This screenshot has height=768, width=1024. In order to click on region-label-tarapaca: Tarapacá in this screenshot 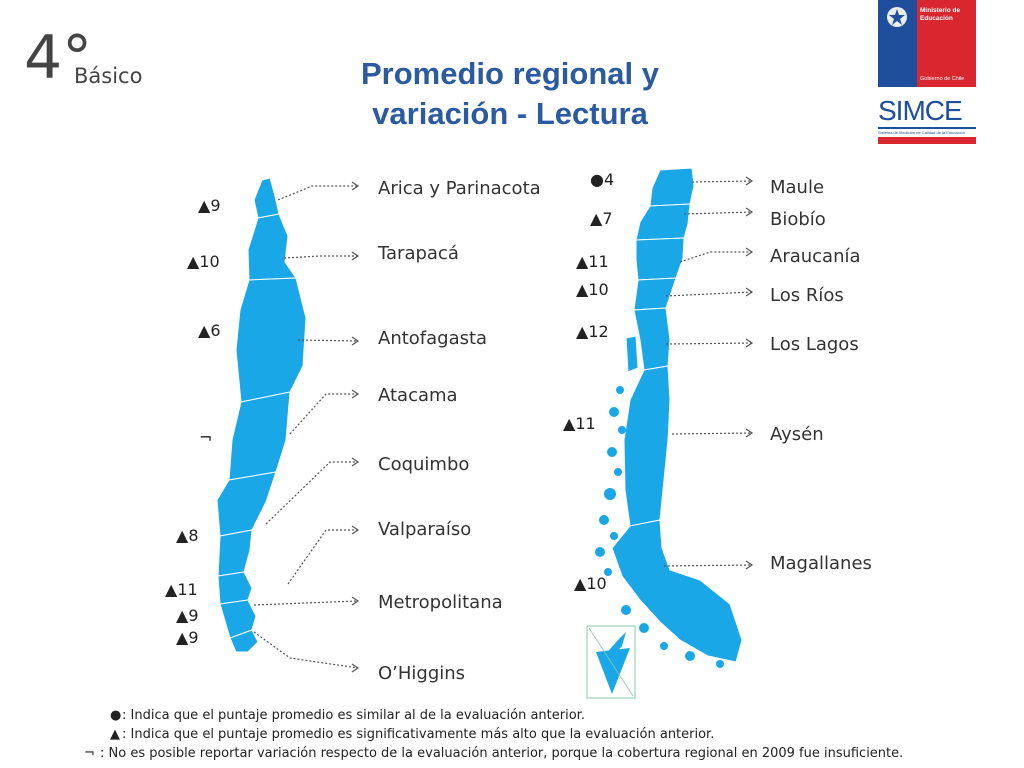, I will do `click(418, 253)`.